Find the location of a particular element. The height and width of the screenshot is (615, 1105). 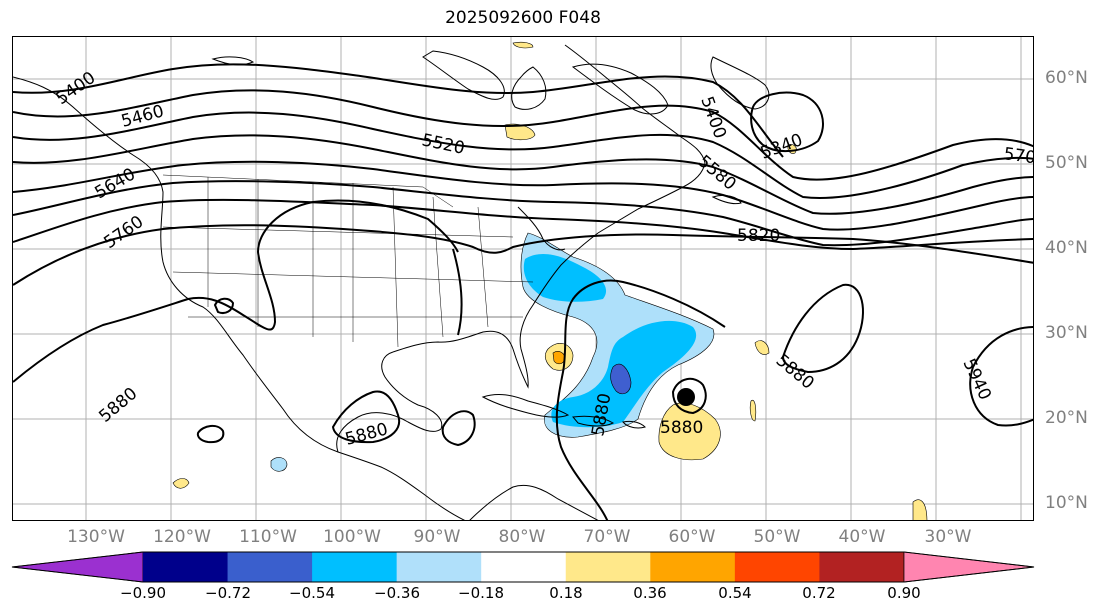

map-title: 2025092600 F048 is located at coordinates (523, 18).